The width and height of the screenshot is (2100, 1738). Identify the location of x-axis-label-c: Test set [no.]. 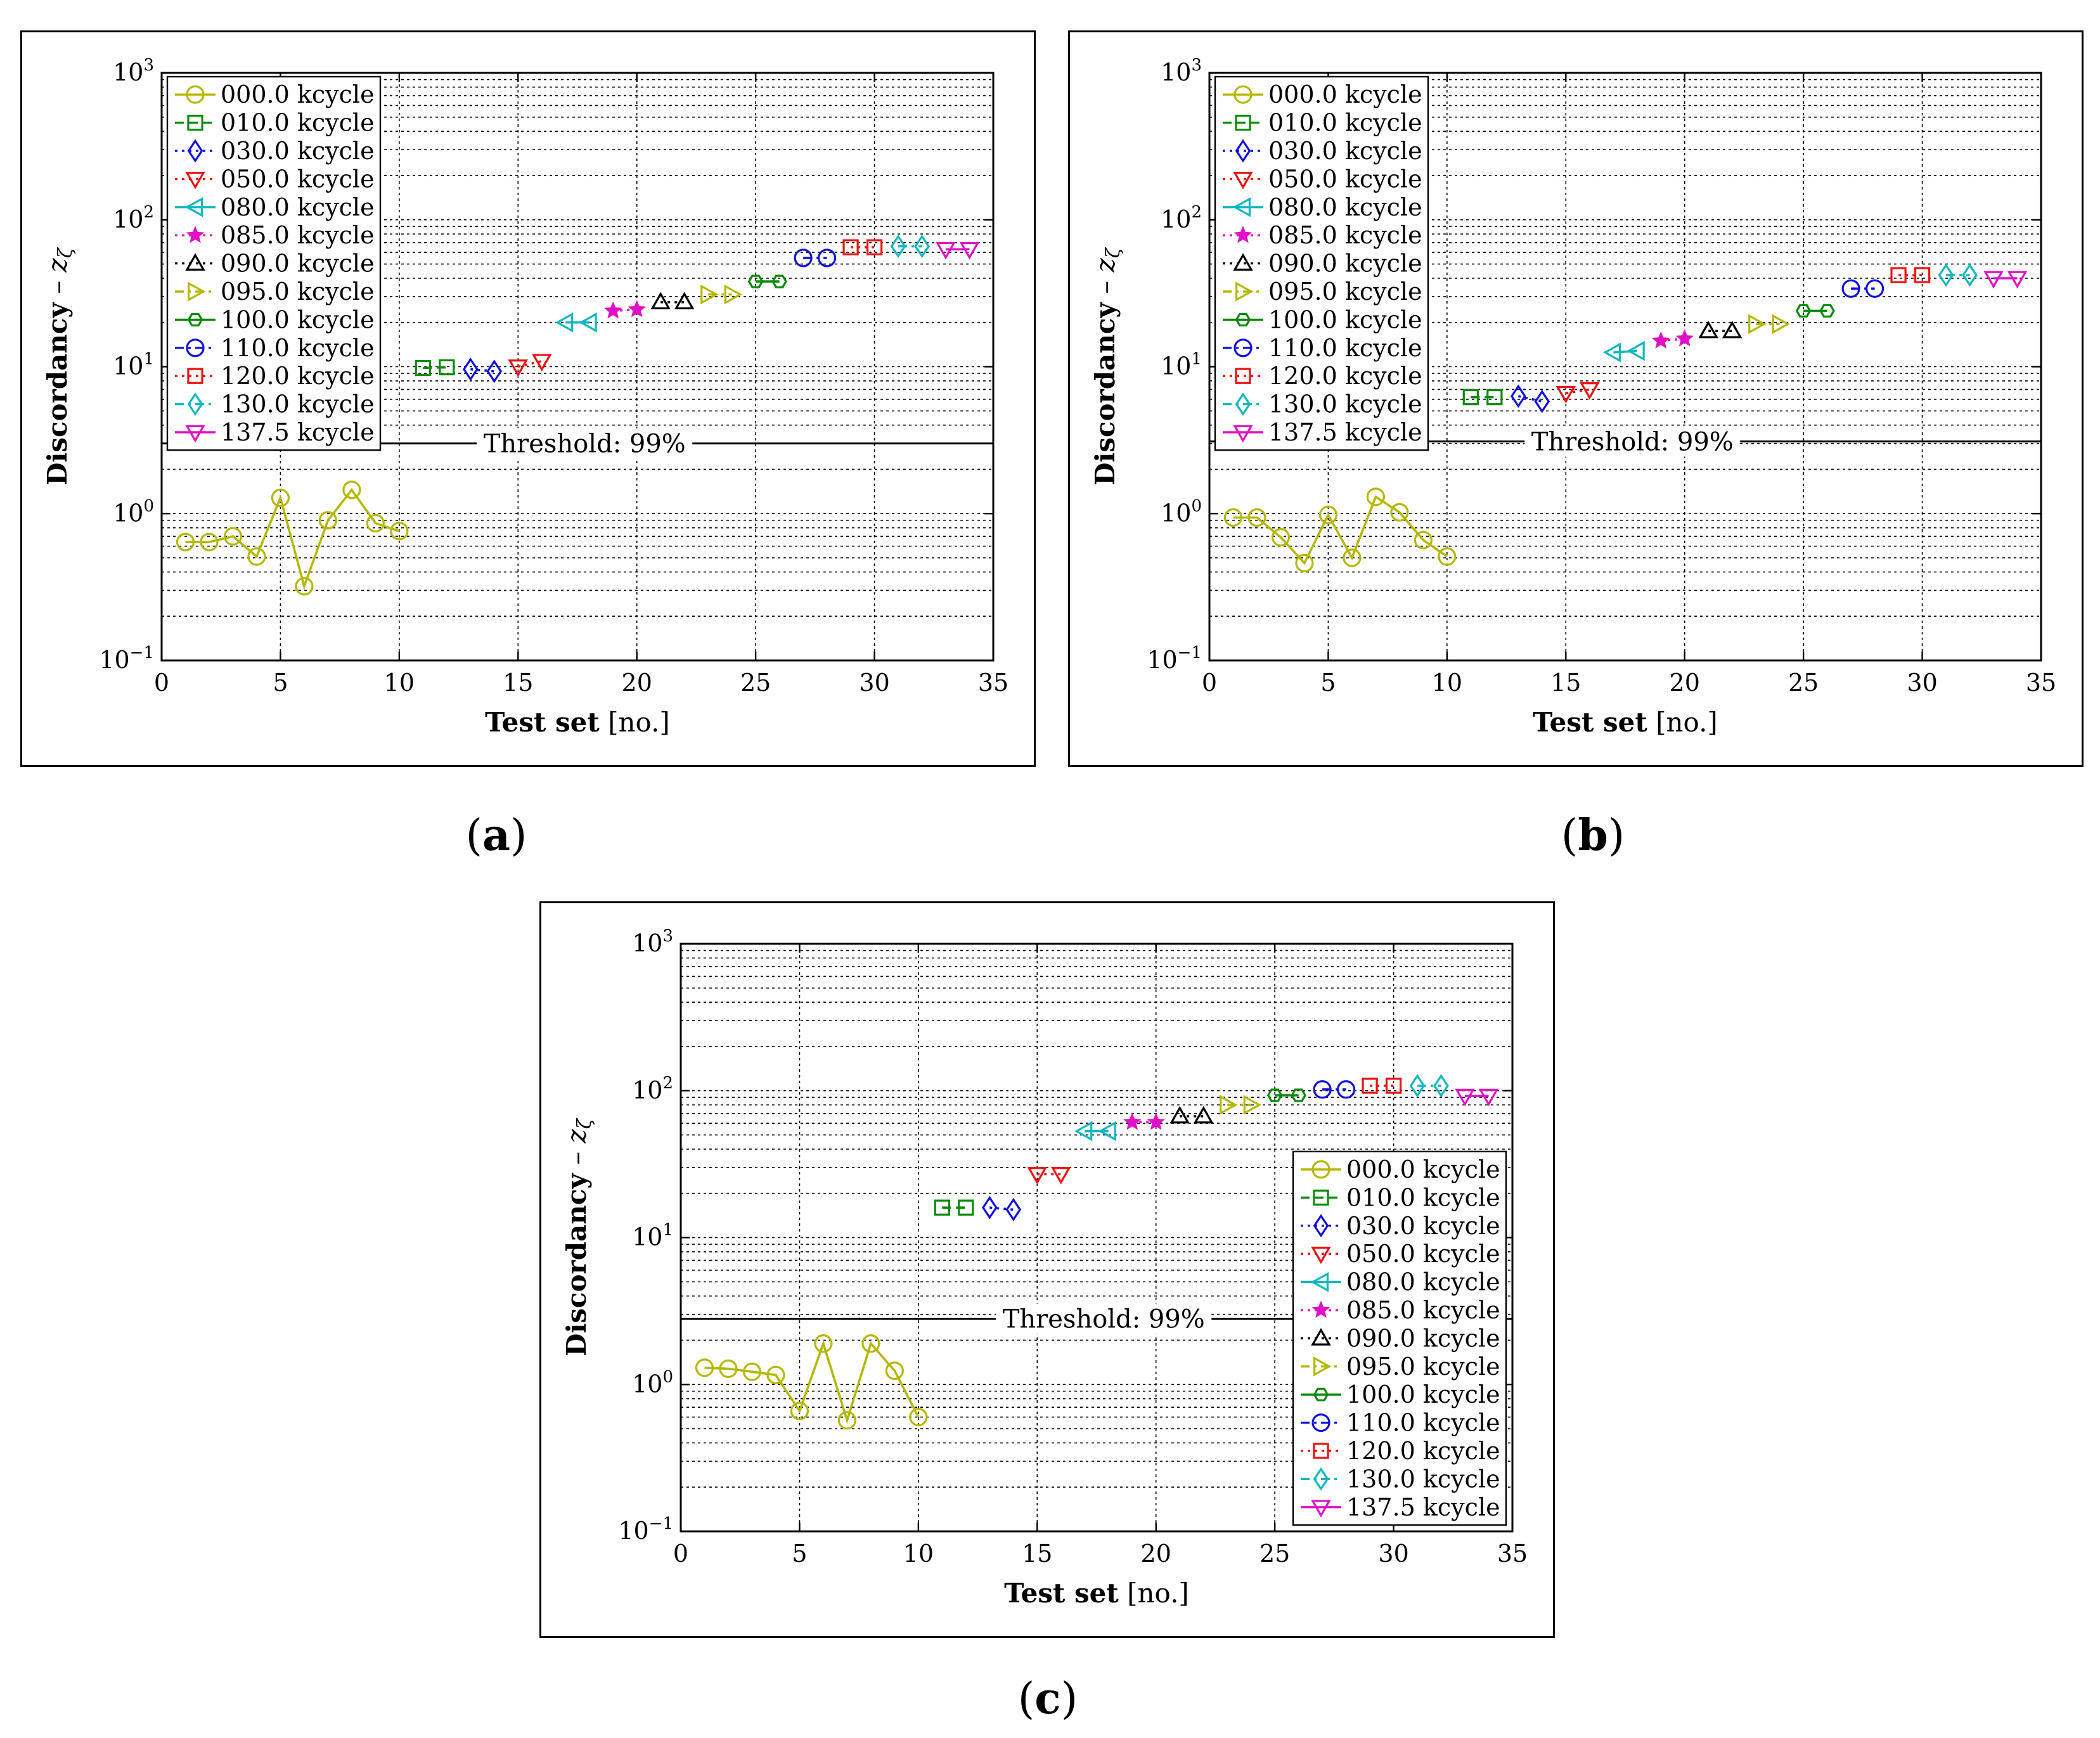
(1096, 1594).